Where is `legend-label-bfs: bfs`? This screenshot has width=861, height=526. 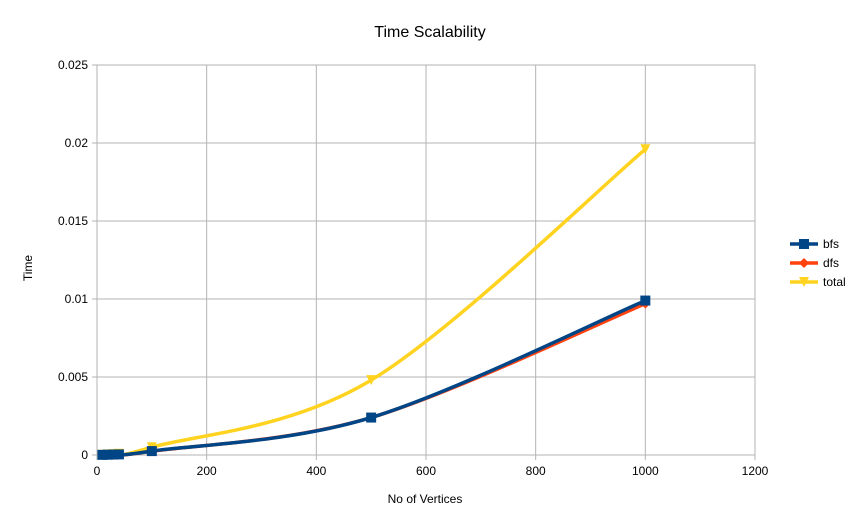
legend-label-bfs: bfs is located at coordinates (831, 244).